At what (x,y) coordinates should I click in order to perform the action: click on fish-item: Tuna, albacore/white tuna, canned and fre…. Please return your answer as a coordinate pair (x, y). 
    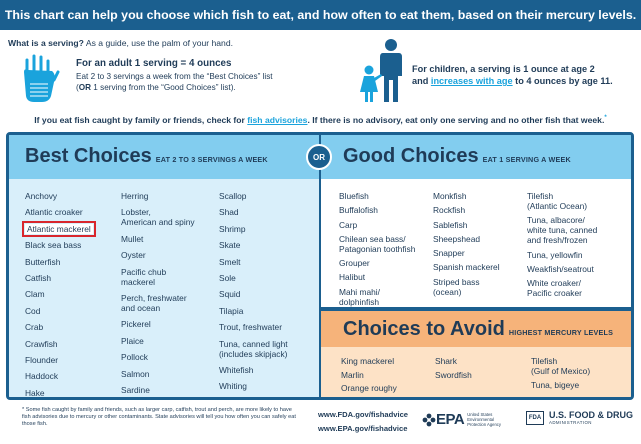
    Looking at the image, I should click on (562, 230).